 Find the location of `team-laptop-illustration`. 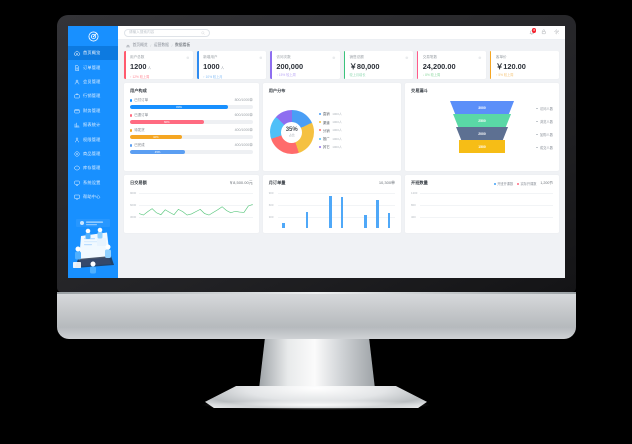

team-laptop-illustration is located at coordinates (93, 246).